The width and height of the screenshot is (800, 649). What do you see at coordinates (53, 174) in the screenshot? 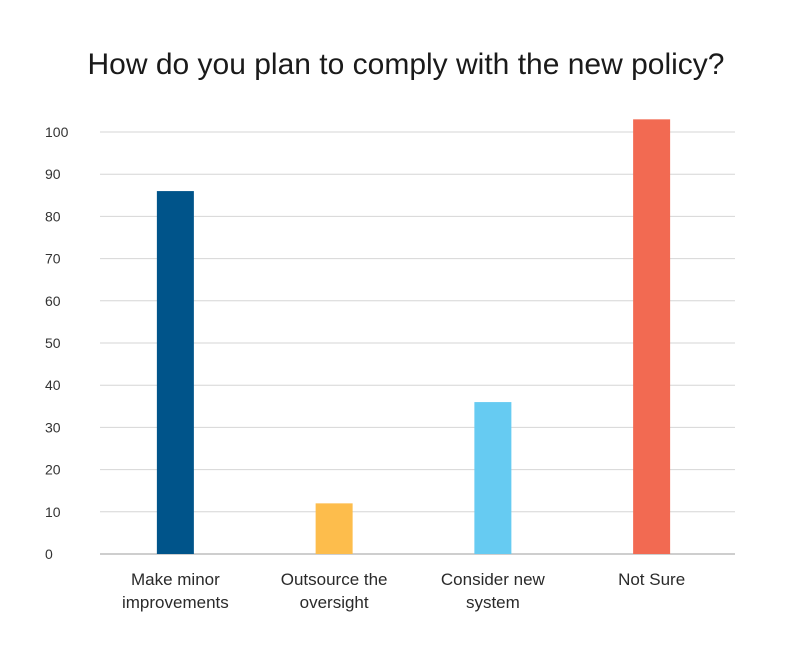
I see `y-tick-label: 90` at bounding box center [53, 174].